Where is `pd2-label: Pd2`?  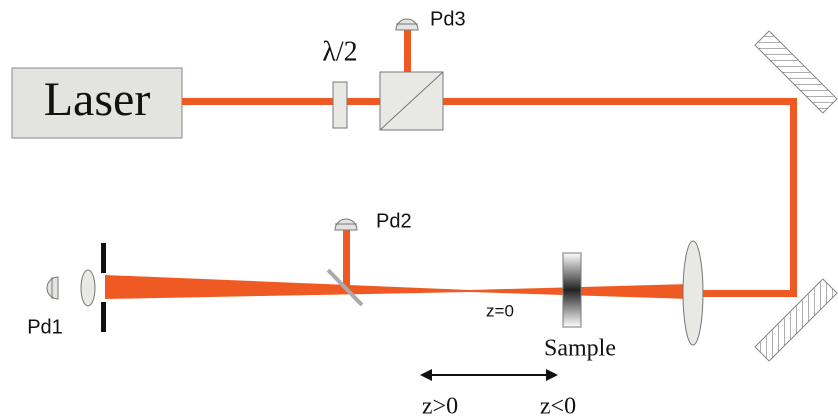
pd2-label: Pd2 is located at coordinates (394, 221).